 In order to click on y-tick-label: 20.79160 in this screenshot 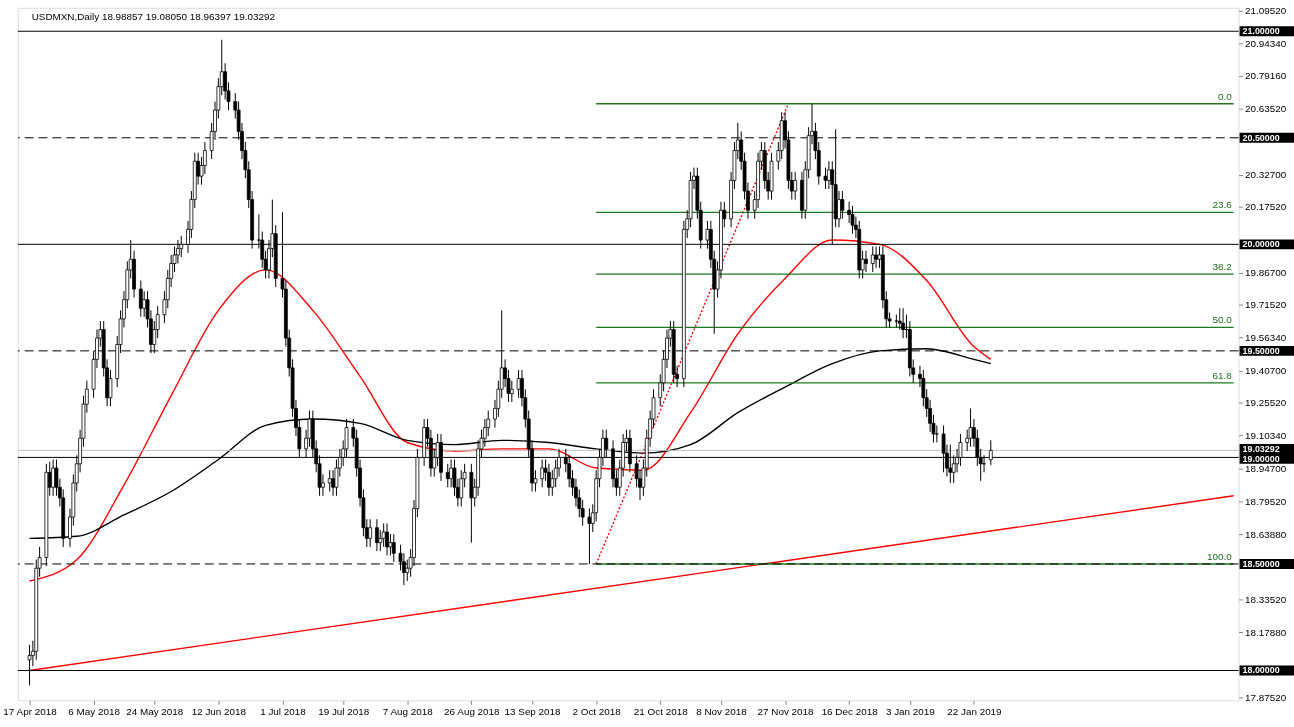, I will do `click(1266, 76)`.